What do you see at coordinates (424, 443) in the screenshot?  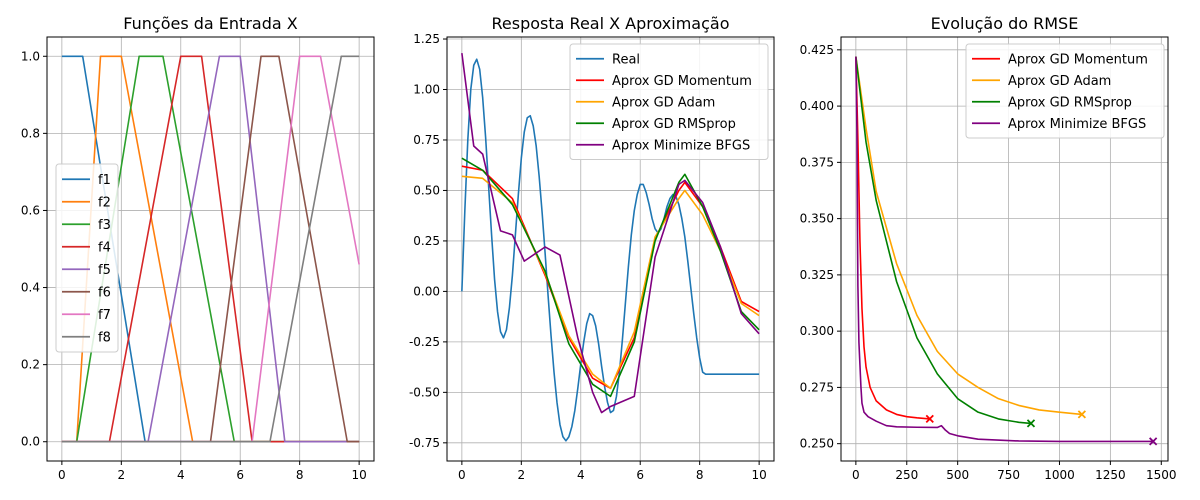 I see `y-tick-label: -0.75` at bounding box center [424, 443].